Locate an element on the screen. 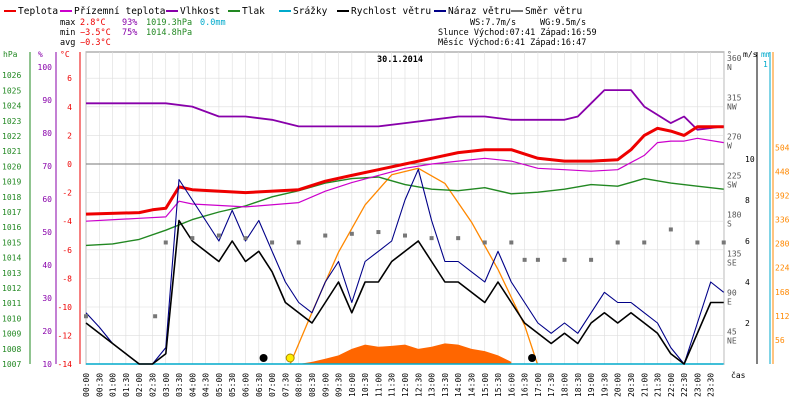  tick-label-time: 12:30 is located at coordinates (418, 385).